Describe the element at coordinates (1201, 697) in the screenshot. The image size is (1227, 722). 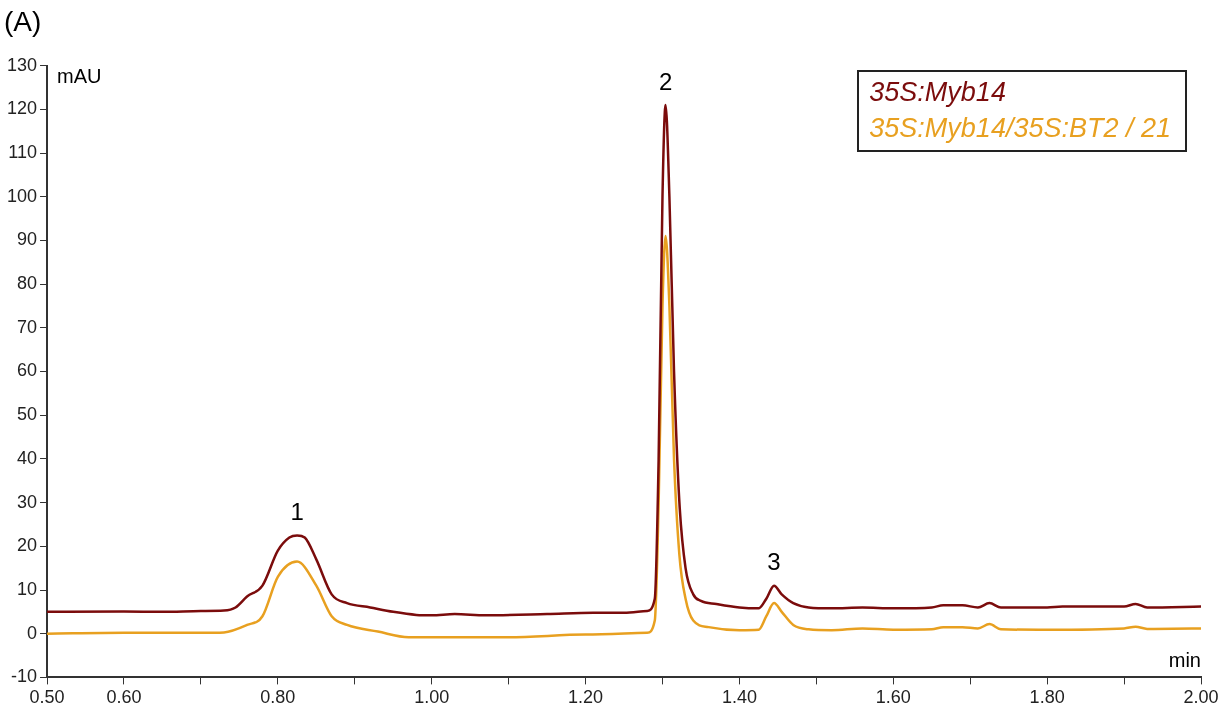
I see `x-tick-label: 2.00` at that location.